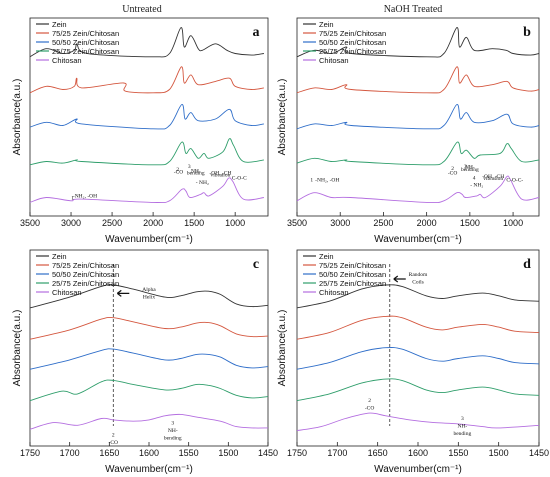  Describe the element at coordinates (141, 9) in the screenshot. I see `panel-title: Untreated` at that location.